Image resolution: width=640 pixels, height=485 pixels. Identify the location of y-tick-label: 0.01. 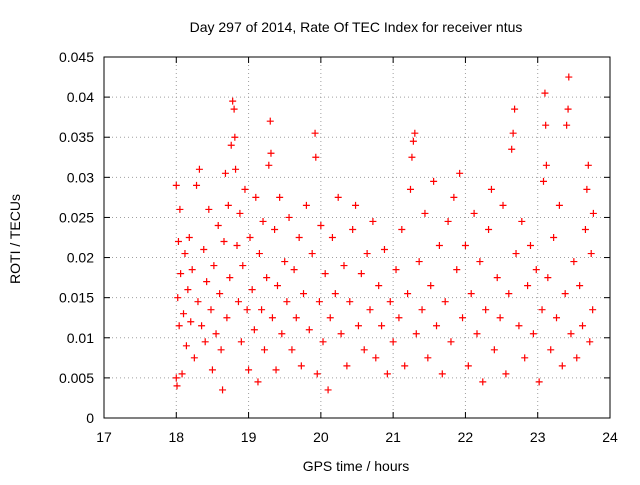
(80, 338).